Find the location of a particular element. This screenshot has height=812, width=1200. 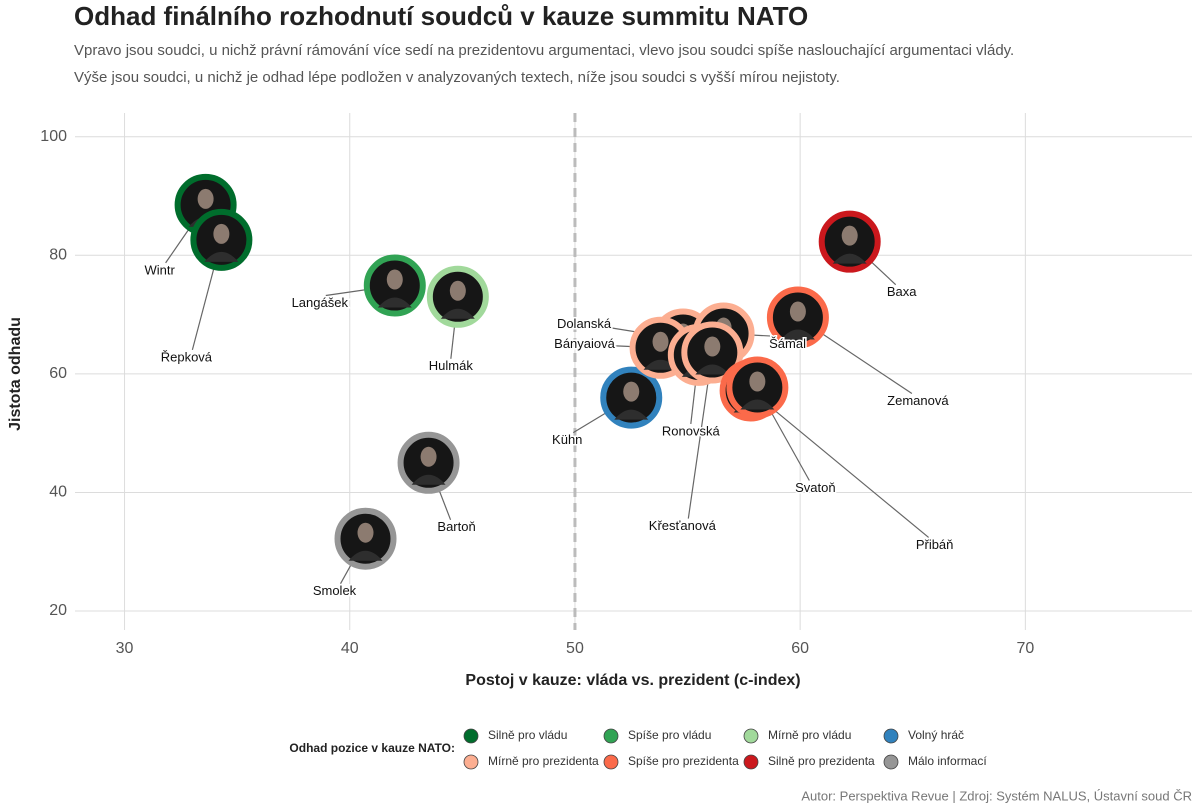

legend-title: Odhad pozice v kauze NATO: is located at coordinates (372, 748).